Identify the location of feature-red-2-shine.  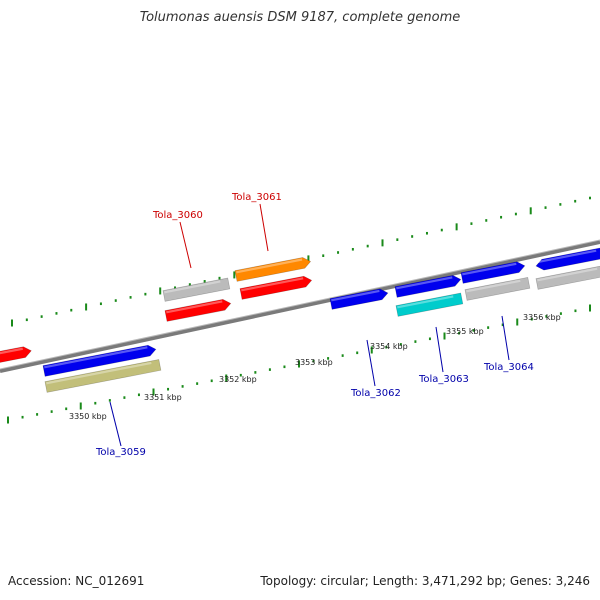
(272, 284).